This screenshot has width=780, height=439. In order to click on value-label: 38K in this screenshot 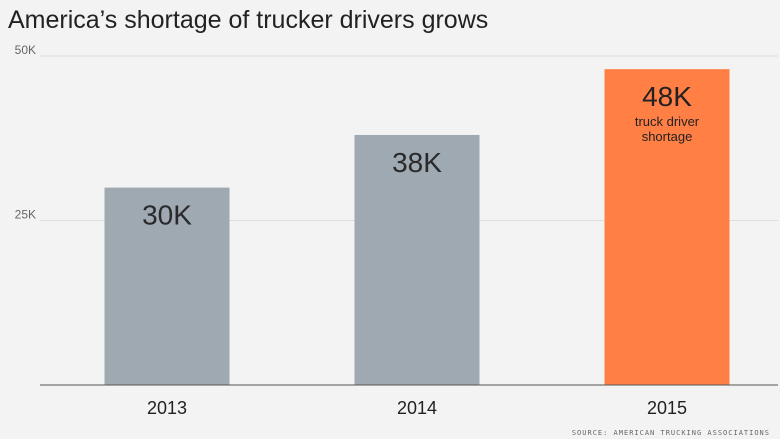, I will do `click(417, 162)`.